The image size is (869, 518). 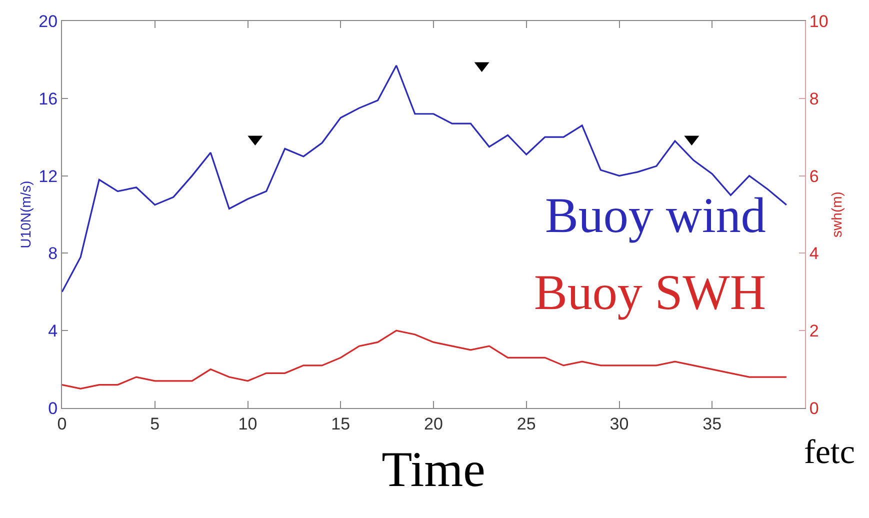 I want to click on y2-tick-label: 10, so click(x=818, y=21).